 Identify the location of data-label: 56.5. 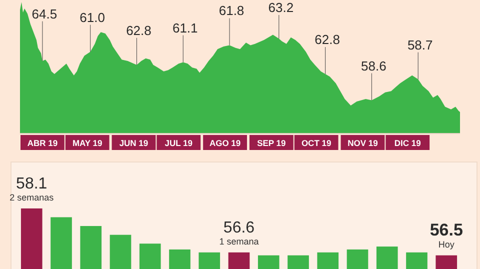
(446, 230).